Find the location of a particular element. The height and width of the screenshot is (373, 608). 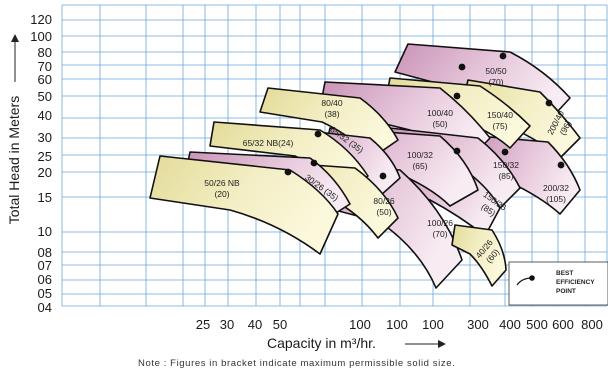

y-tick-label: 80 is located at coordinates (45, 52).